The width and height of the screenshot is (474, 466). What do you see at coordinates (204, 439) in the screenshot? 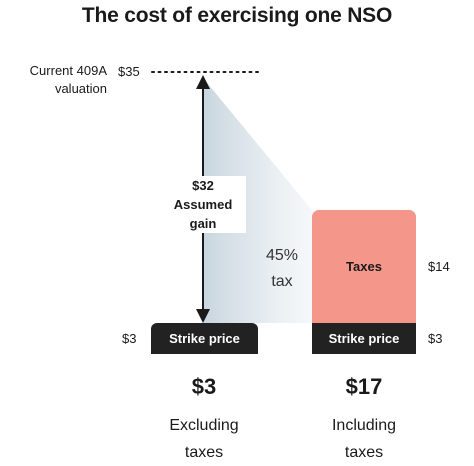
I see `caption-excluding: Excluding taxes` at bounding box center [204, 439].